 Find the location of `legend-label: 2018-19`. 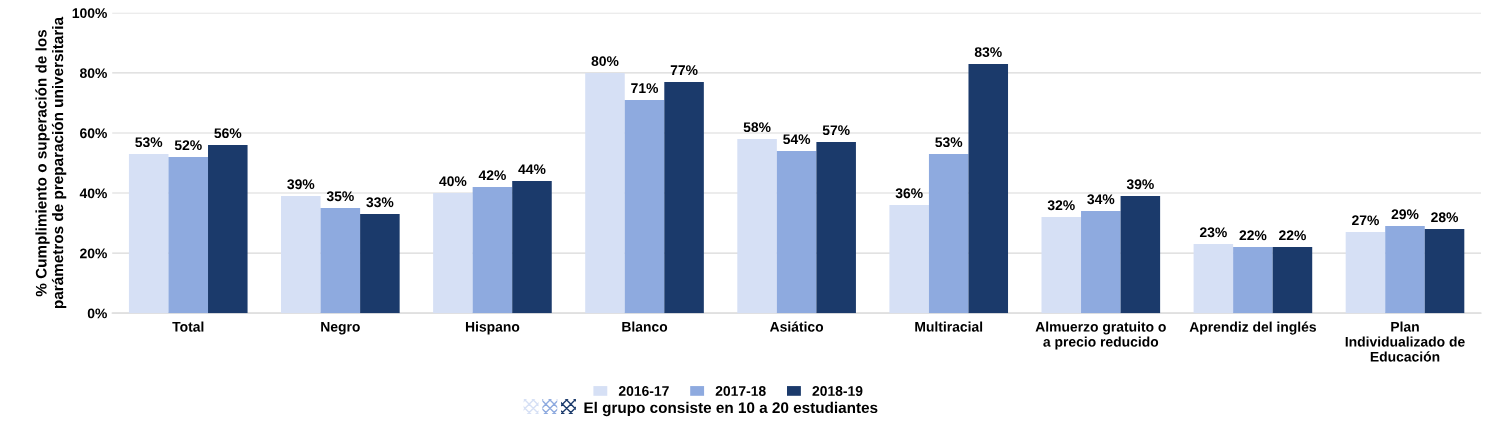

legend-label: 2018-19 is located at coordinates (837, 391).